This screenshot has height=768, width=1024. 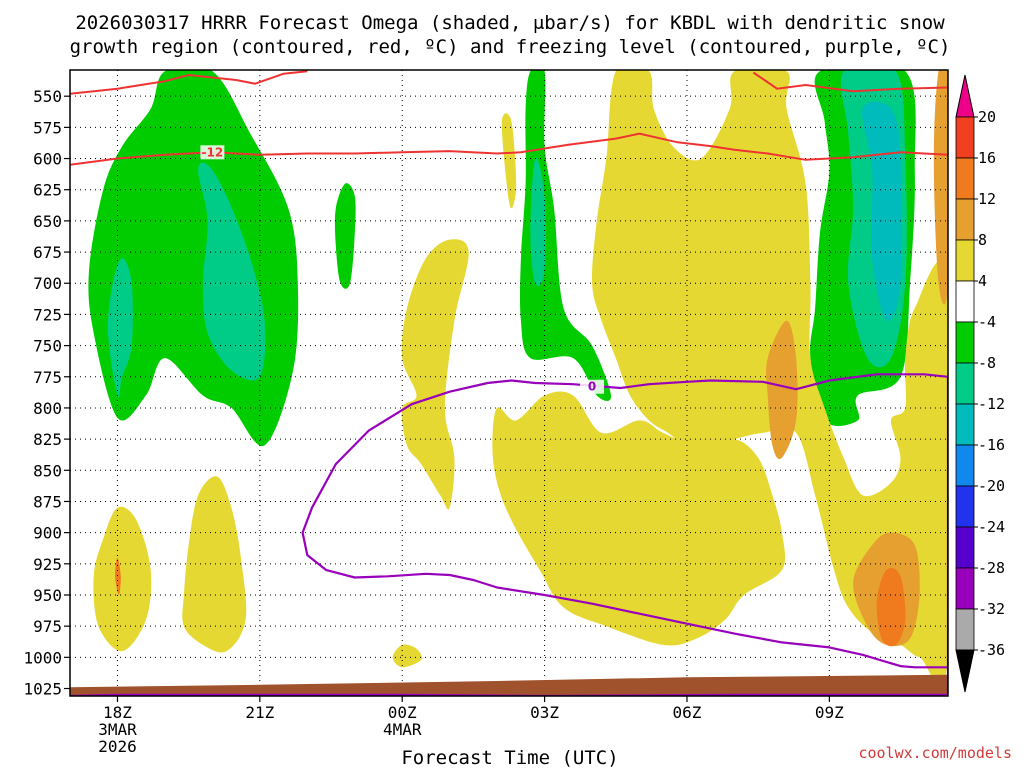 What do you see at coordinates (117, 712) in the screenshot?
I see `x-tick-label: 18Z` at bounding box center [117, 712].